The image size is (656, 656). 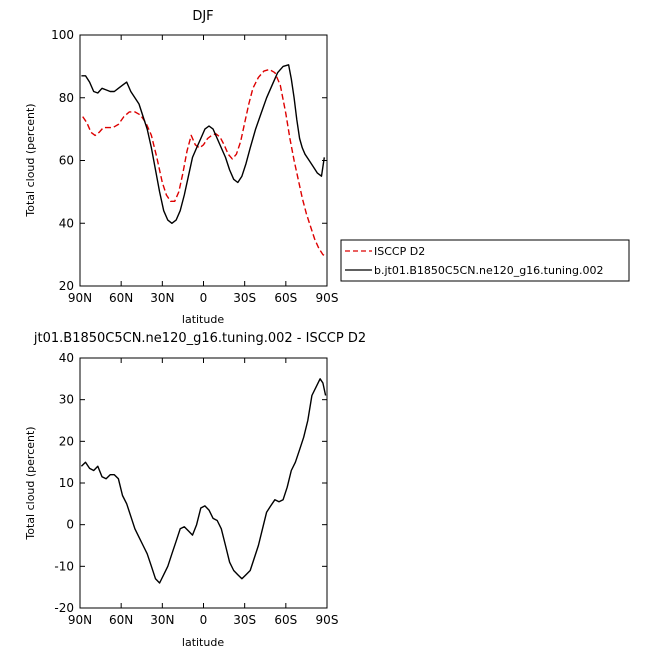 I want to click on y-tick-label: -20, so click(x=64, y=608).